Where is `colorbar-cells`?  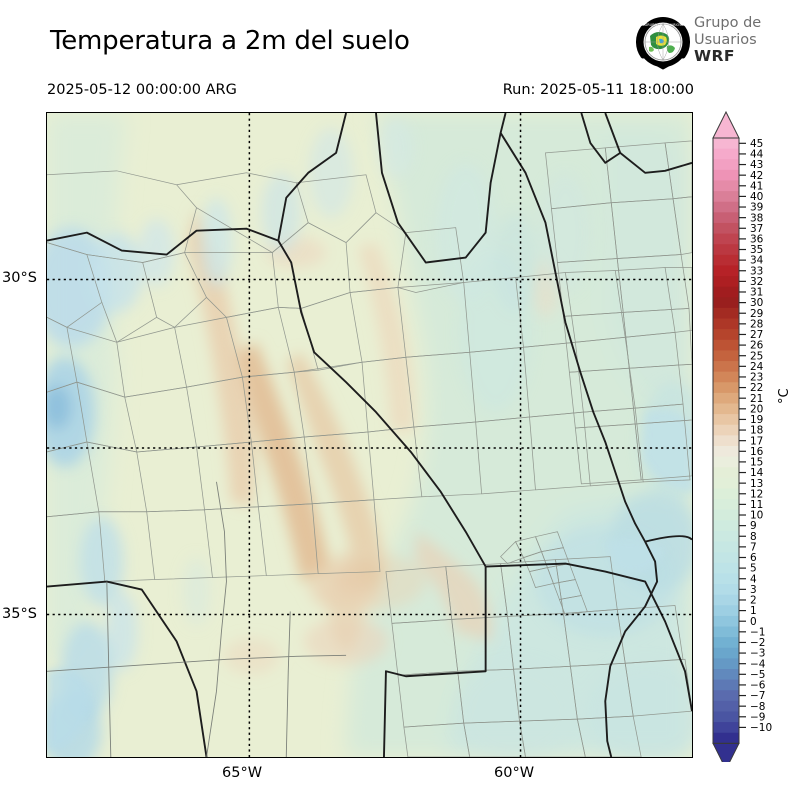
colorbar-cells is located at coordinates (726, 441).